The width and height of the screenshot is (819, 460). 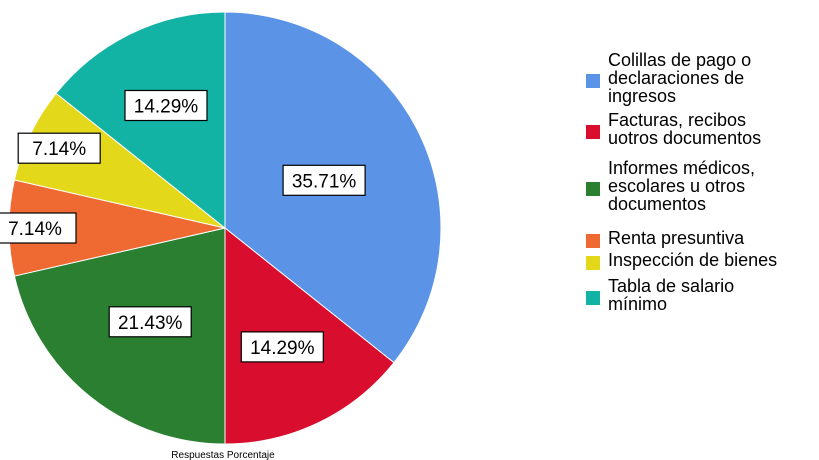 I want to click on legend-label-line: documentos, so click(x=657, y=204).